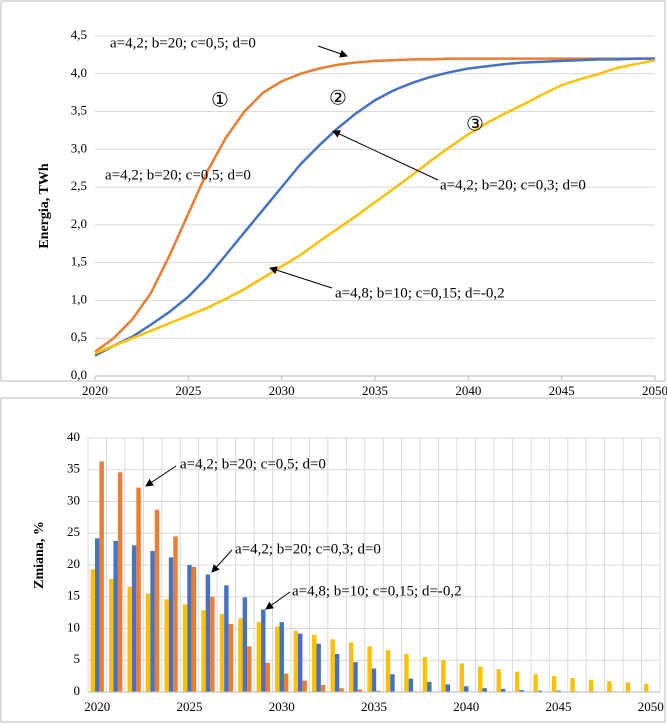 The width and height of the screenshot is (667, 724). I want to click on annotation: ①, so click(220, 101).